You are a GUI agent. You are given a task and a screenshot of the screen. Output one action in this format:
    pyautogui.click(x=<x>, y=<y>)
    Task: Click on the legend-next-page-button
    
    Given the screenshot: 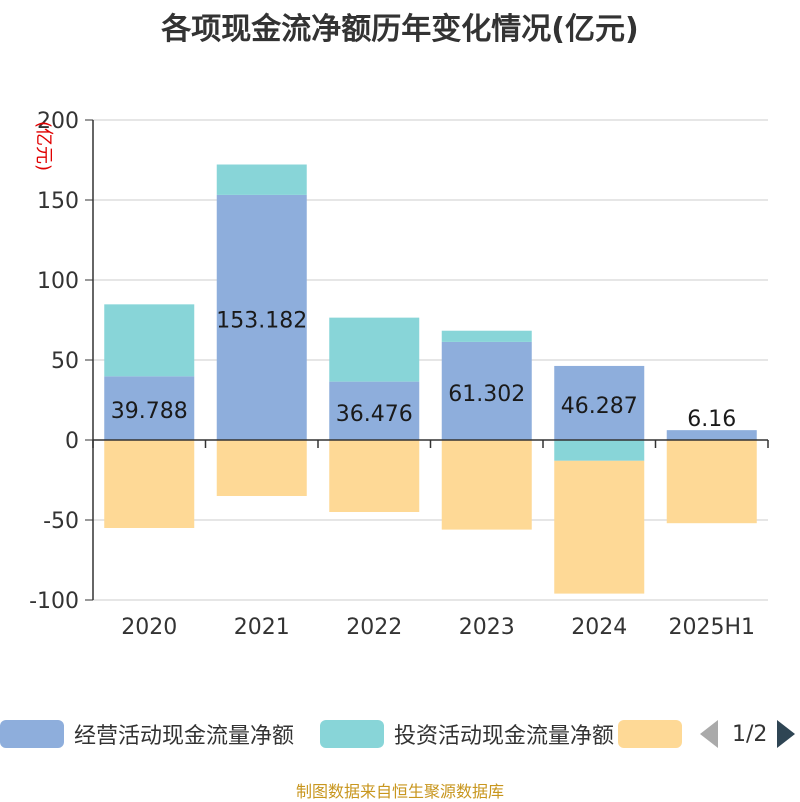 What is the action you would take?
    pyautogui.click(x=786, y=734)
    